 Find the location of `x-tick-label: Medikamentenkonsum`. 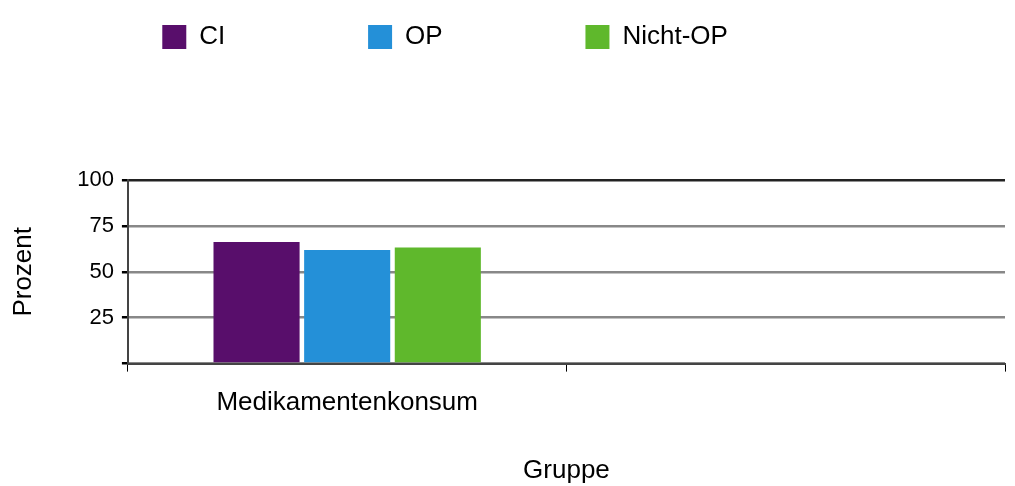

x-tick-label: Medikamentenkonsum is located at coordinates (347, 401).